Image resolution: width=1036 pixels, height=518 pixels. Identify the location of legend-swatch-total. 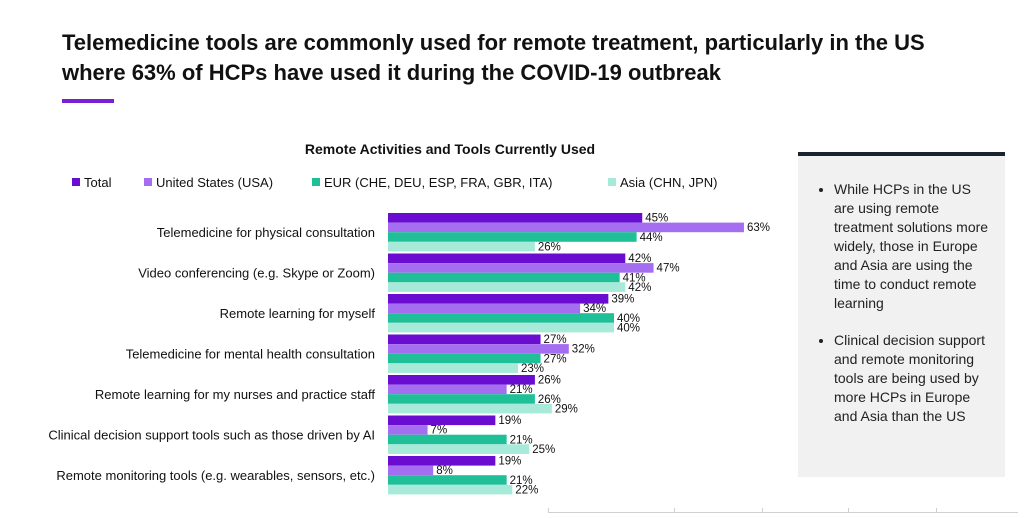
(76, 182).